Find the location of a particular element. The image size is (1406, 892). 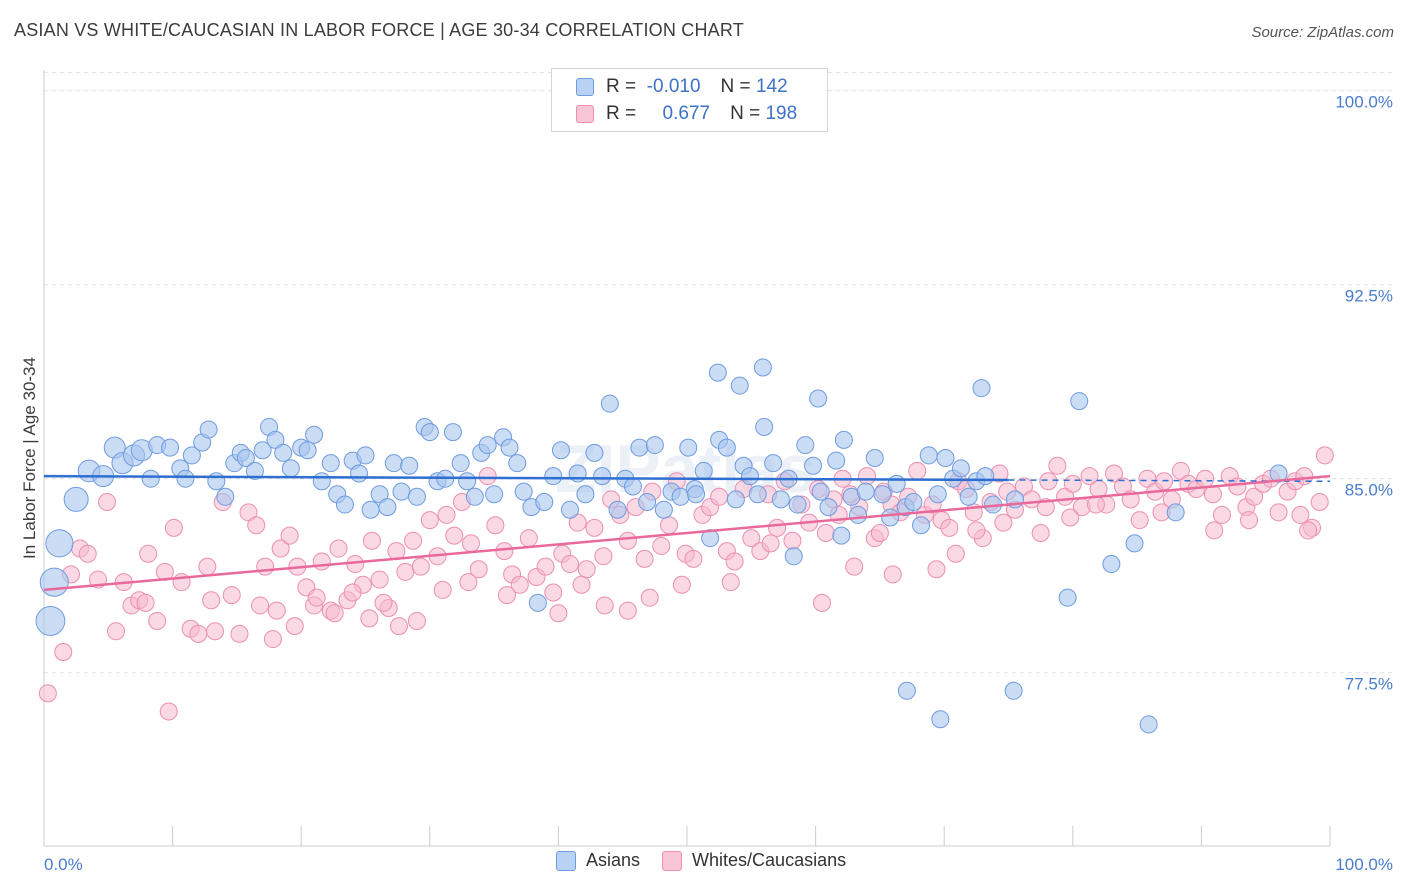

legend-label-whites: Whites/Caucasians is located at coordinates (769, 860).